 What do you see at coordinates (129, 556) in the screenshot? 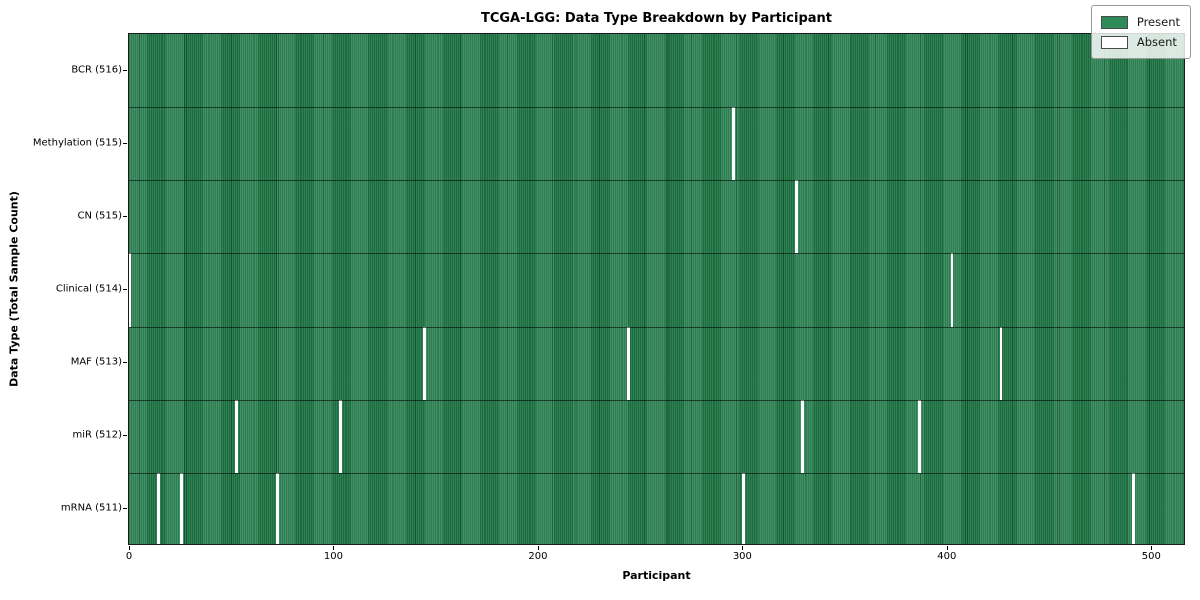
I see `x-tick-label-0: 0` at bounding box center [129, 556].